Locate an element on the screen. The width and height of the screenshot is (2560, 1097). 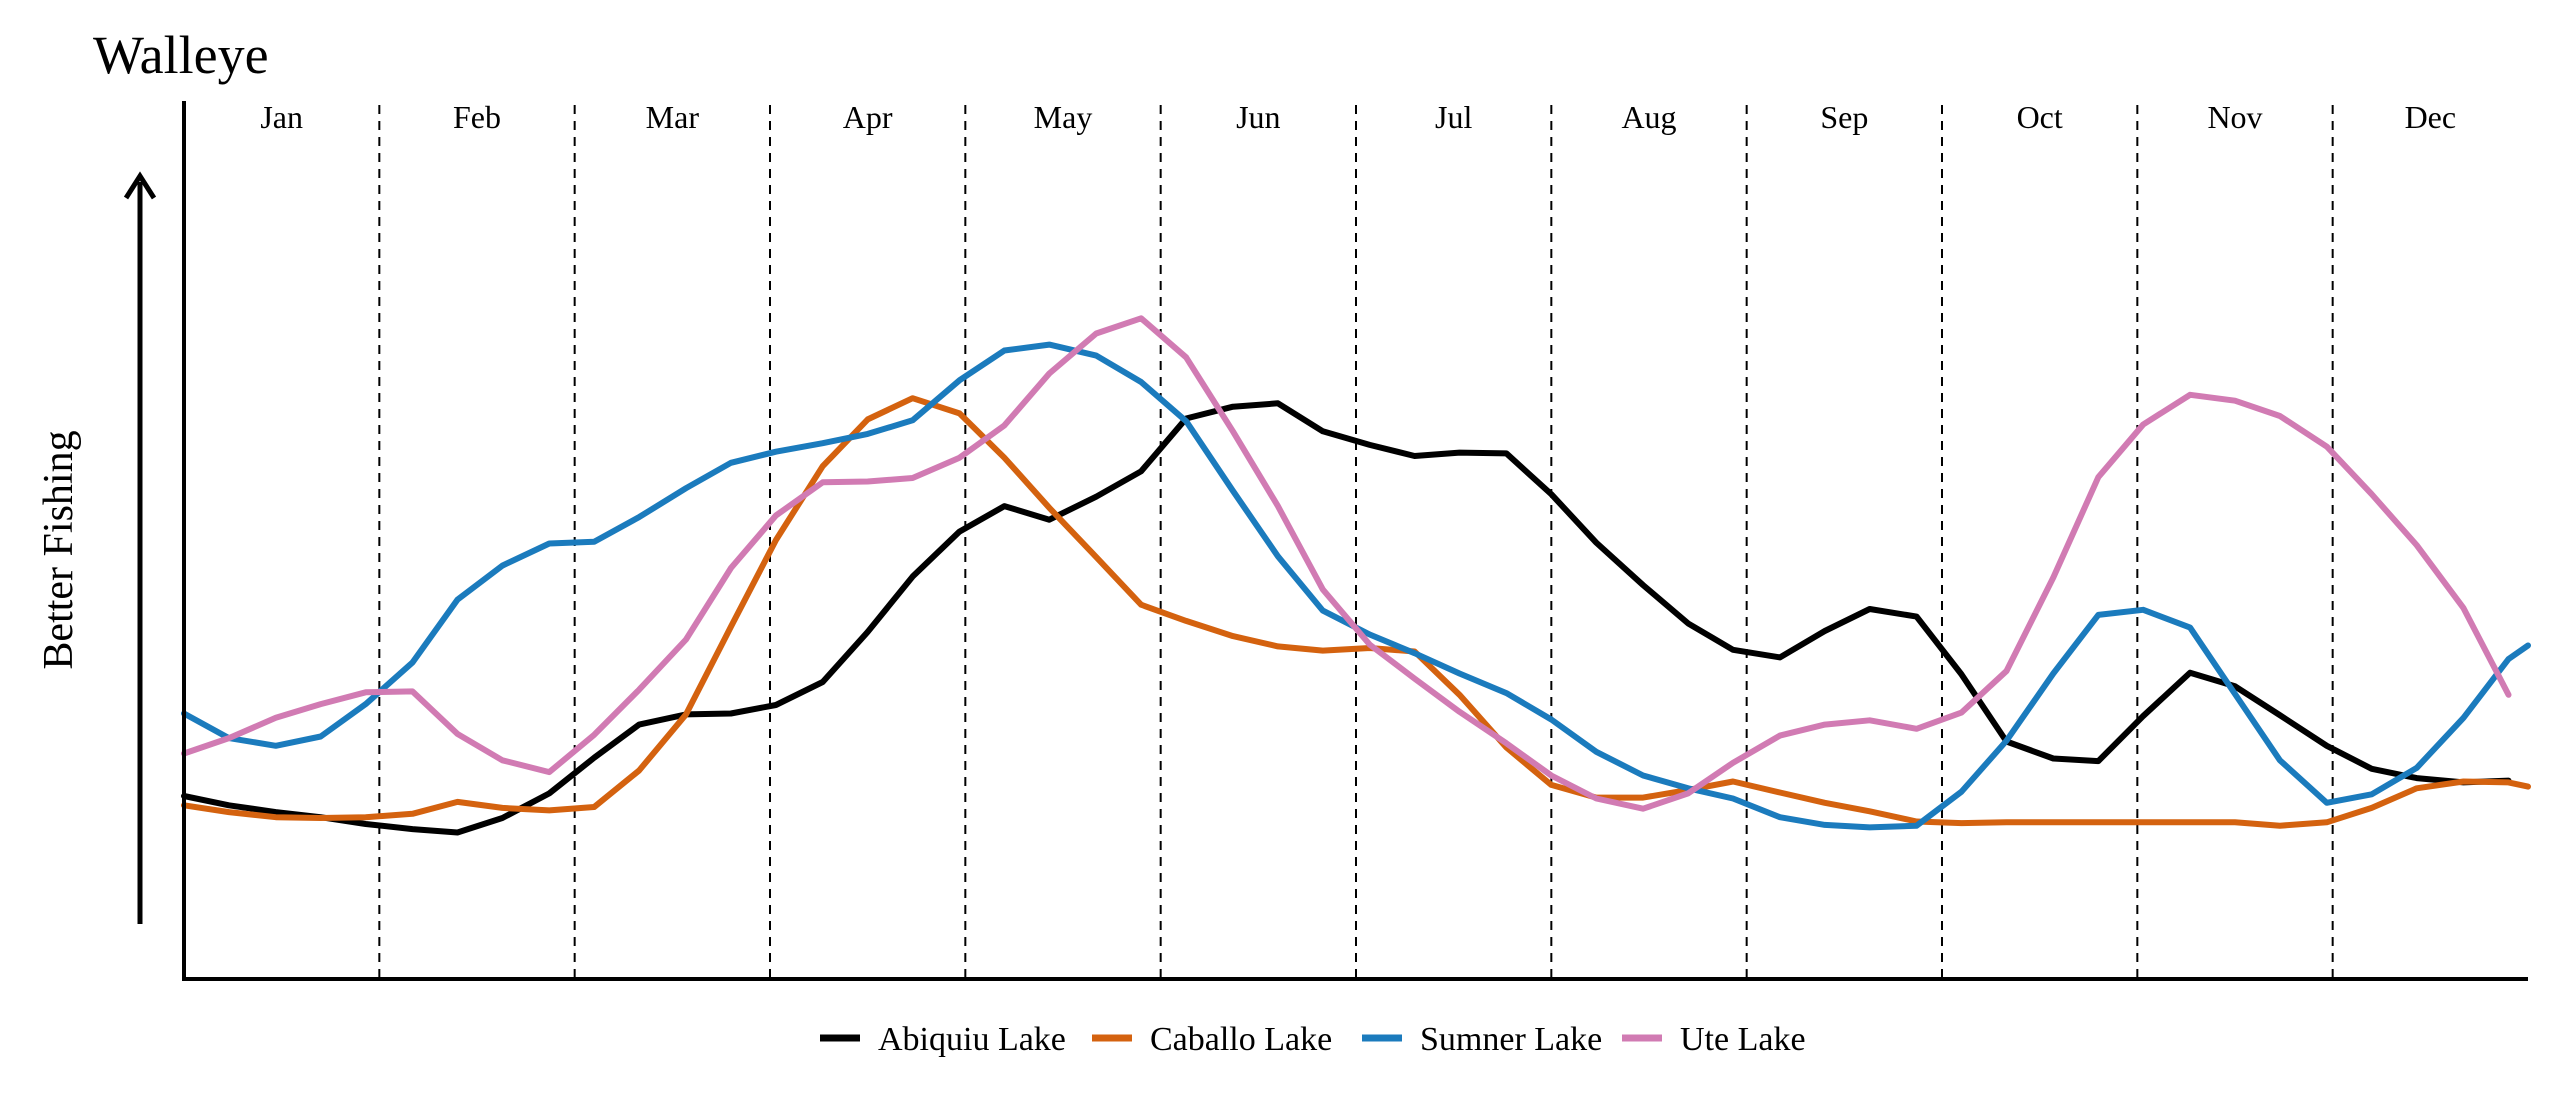
month-label-oct: Oct is located at coordinates (2040, 117).